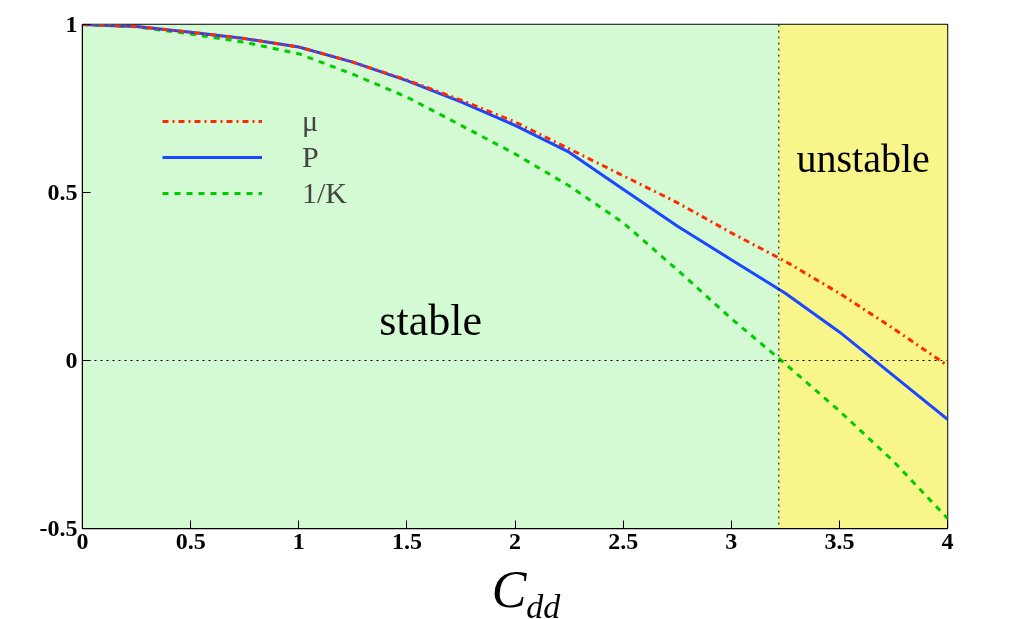 The width and height of the screenshot is (1012, 619). Describe the element at coordinates (863, 159) in the screenshot. I see `band-label: unstable` at that location.